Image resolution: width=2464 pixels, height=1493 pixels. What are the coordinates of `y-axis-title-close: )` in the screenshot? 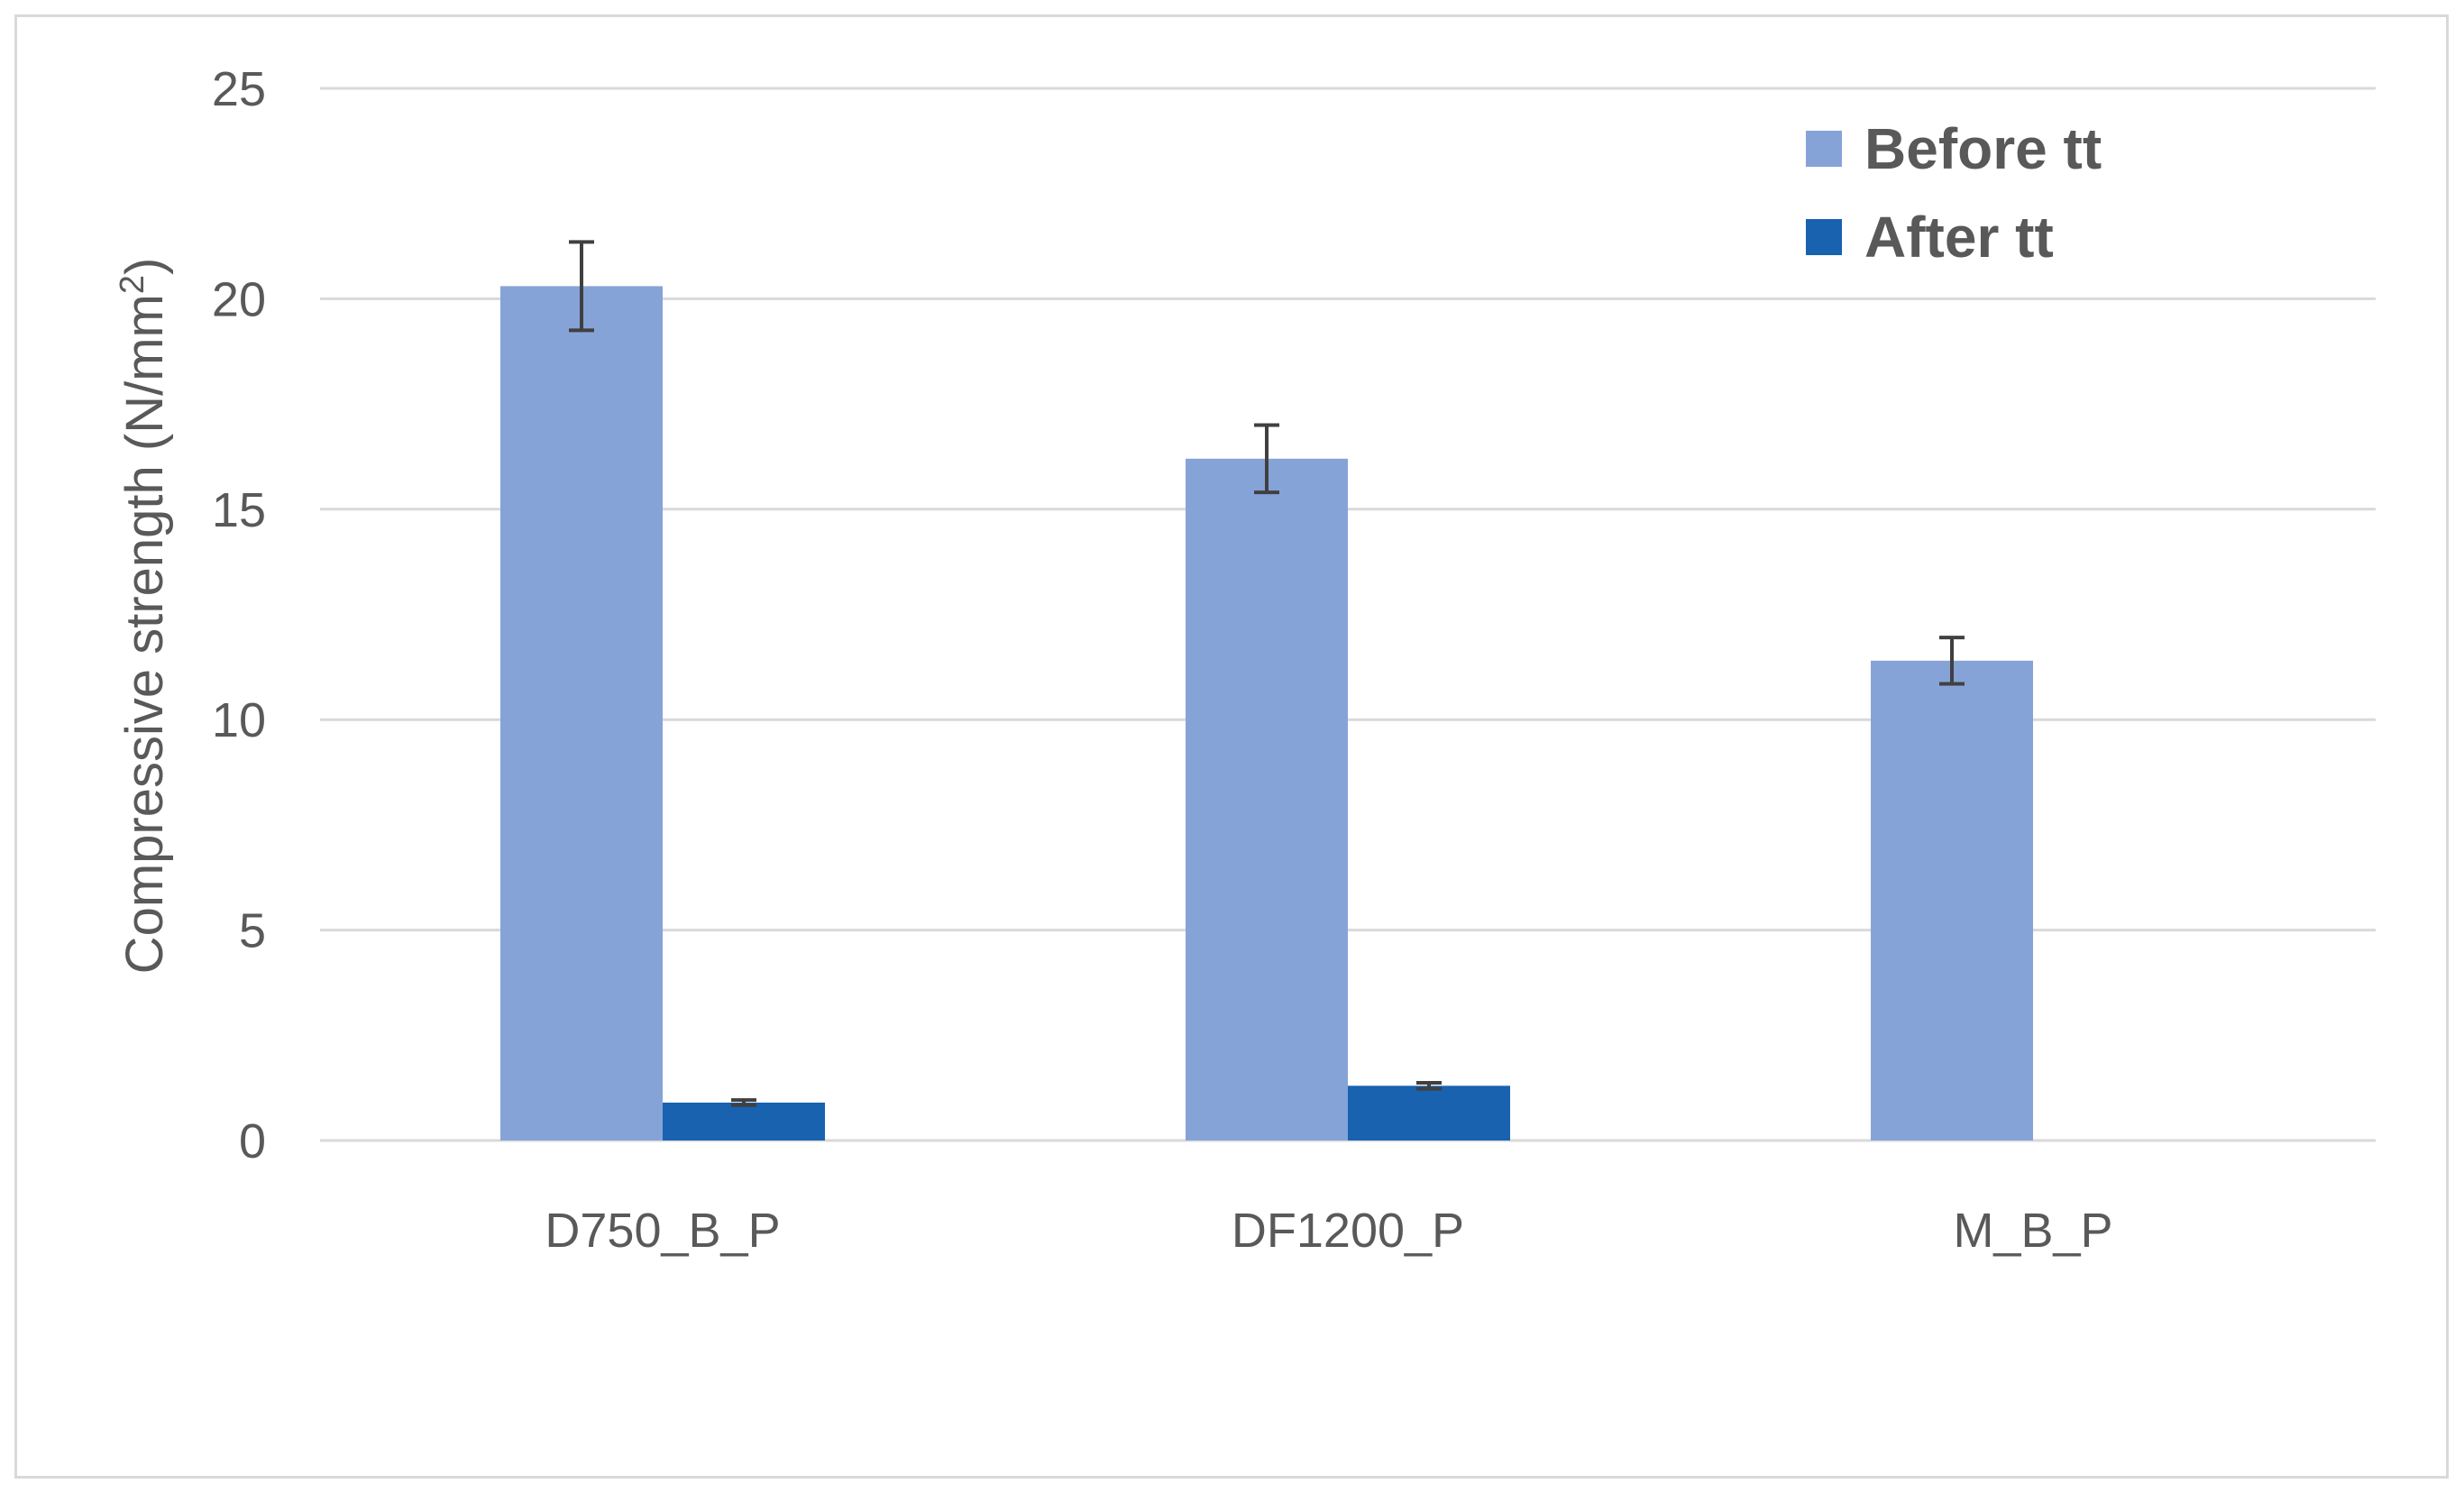 It's located at (144, 266).